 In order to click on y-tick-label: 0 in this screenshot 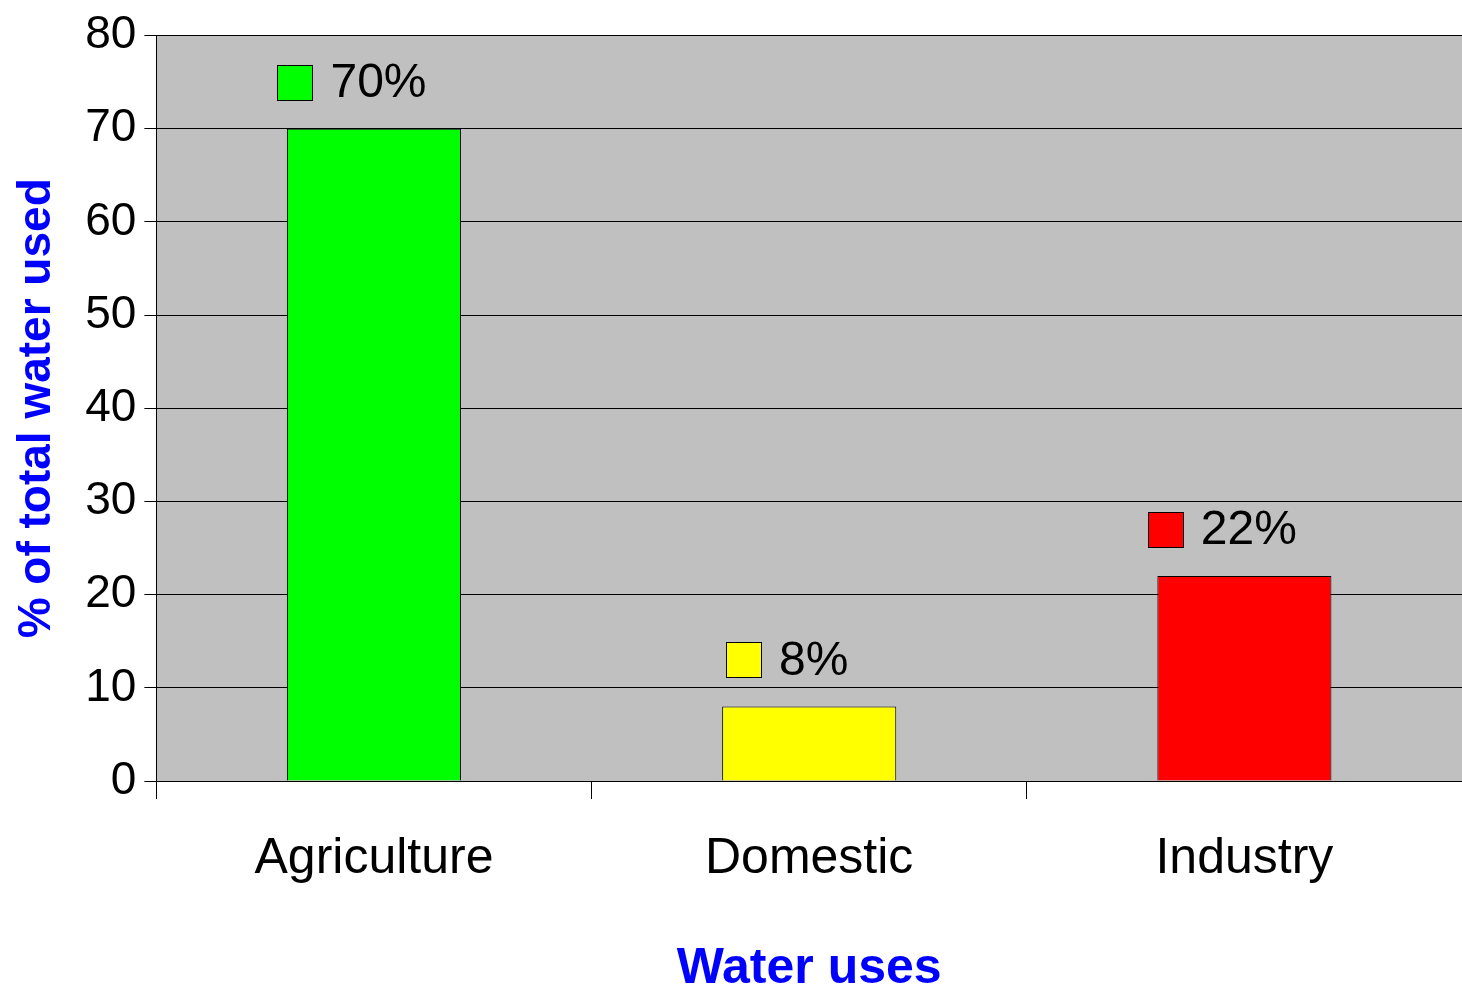, I will do `click(123, 777)`.